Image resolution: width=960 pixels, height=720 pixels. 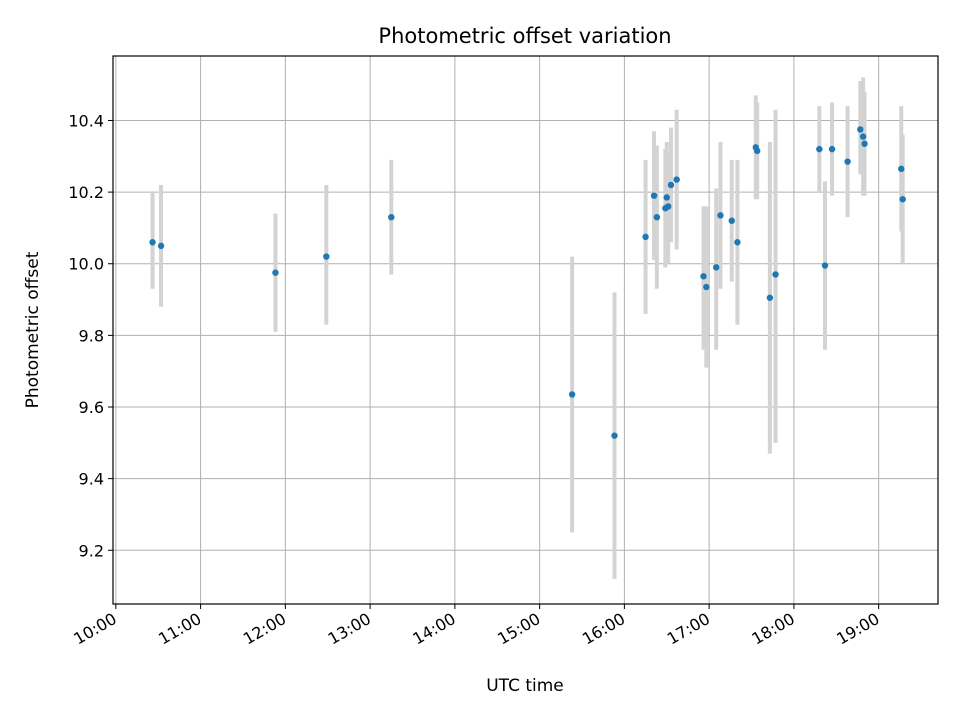 What do you see at coordinates (91, 550) in the screenshot?
I see `y-tick-label: 9.2` at bounding box center [91, 550].